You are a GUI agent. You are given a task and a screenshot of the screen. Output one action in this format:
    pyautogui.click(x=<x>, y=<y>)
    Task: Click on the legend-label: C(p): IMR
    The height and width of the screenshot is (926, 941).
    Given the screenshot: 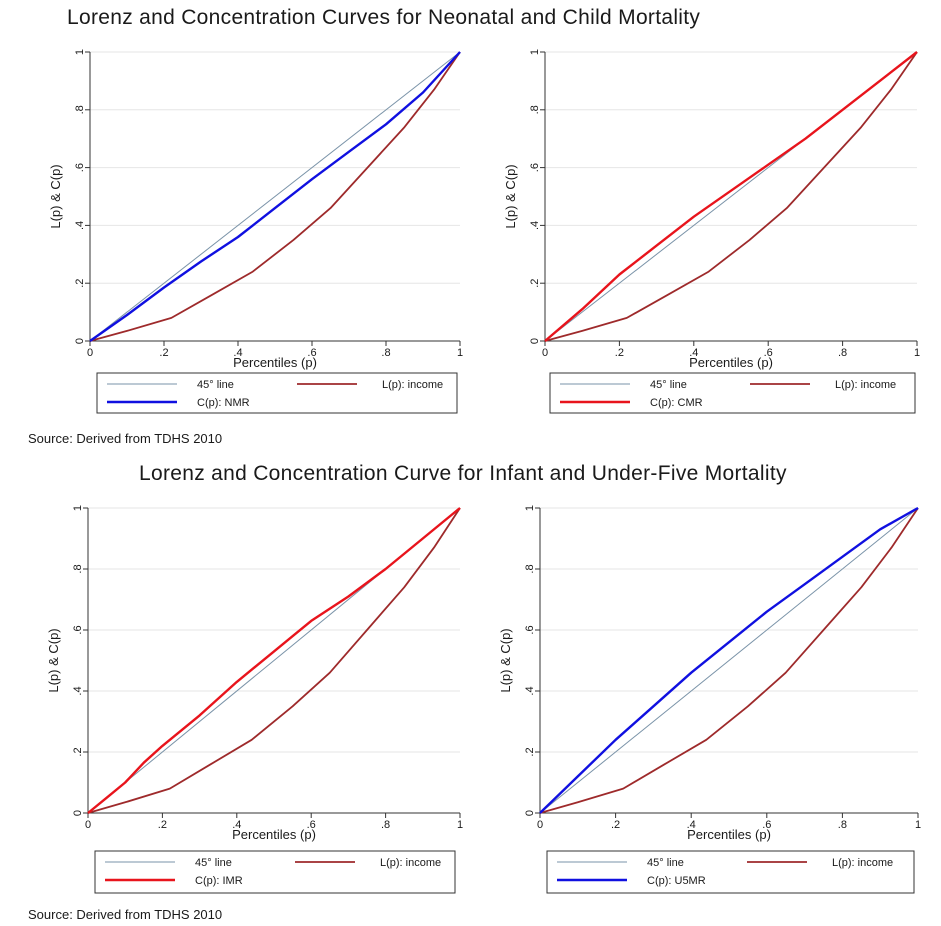 What is the action you would take?
    pyautogui.click(x=219, y=881)
    